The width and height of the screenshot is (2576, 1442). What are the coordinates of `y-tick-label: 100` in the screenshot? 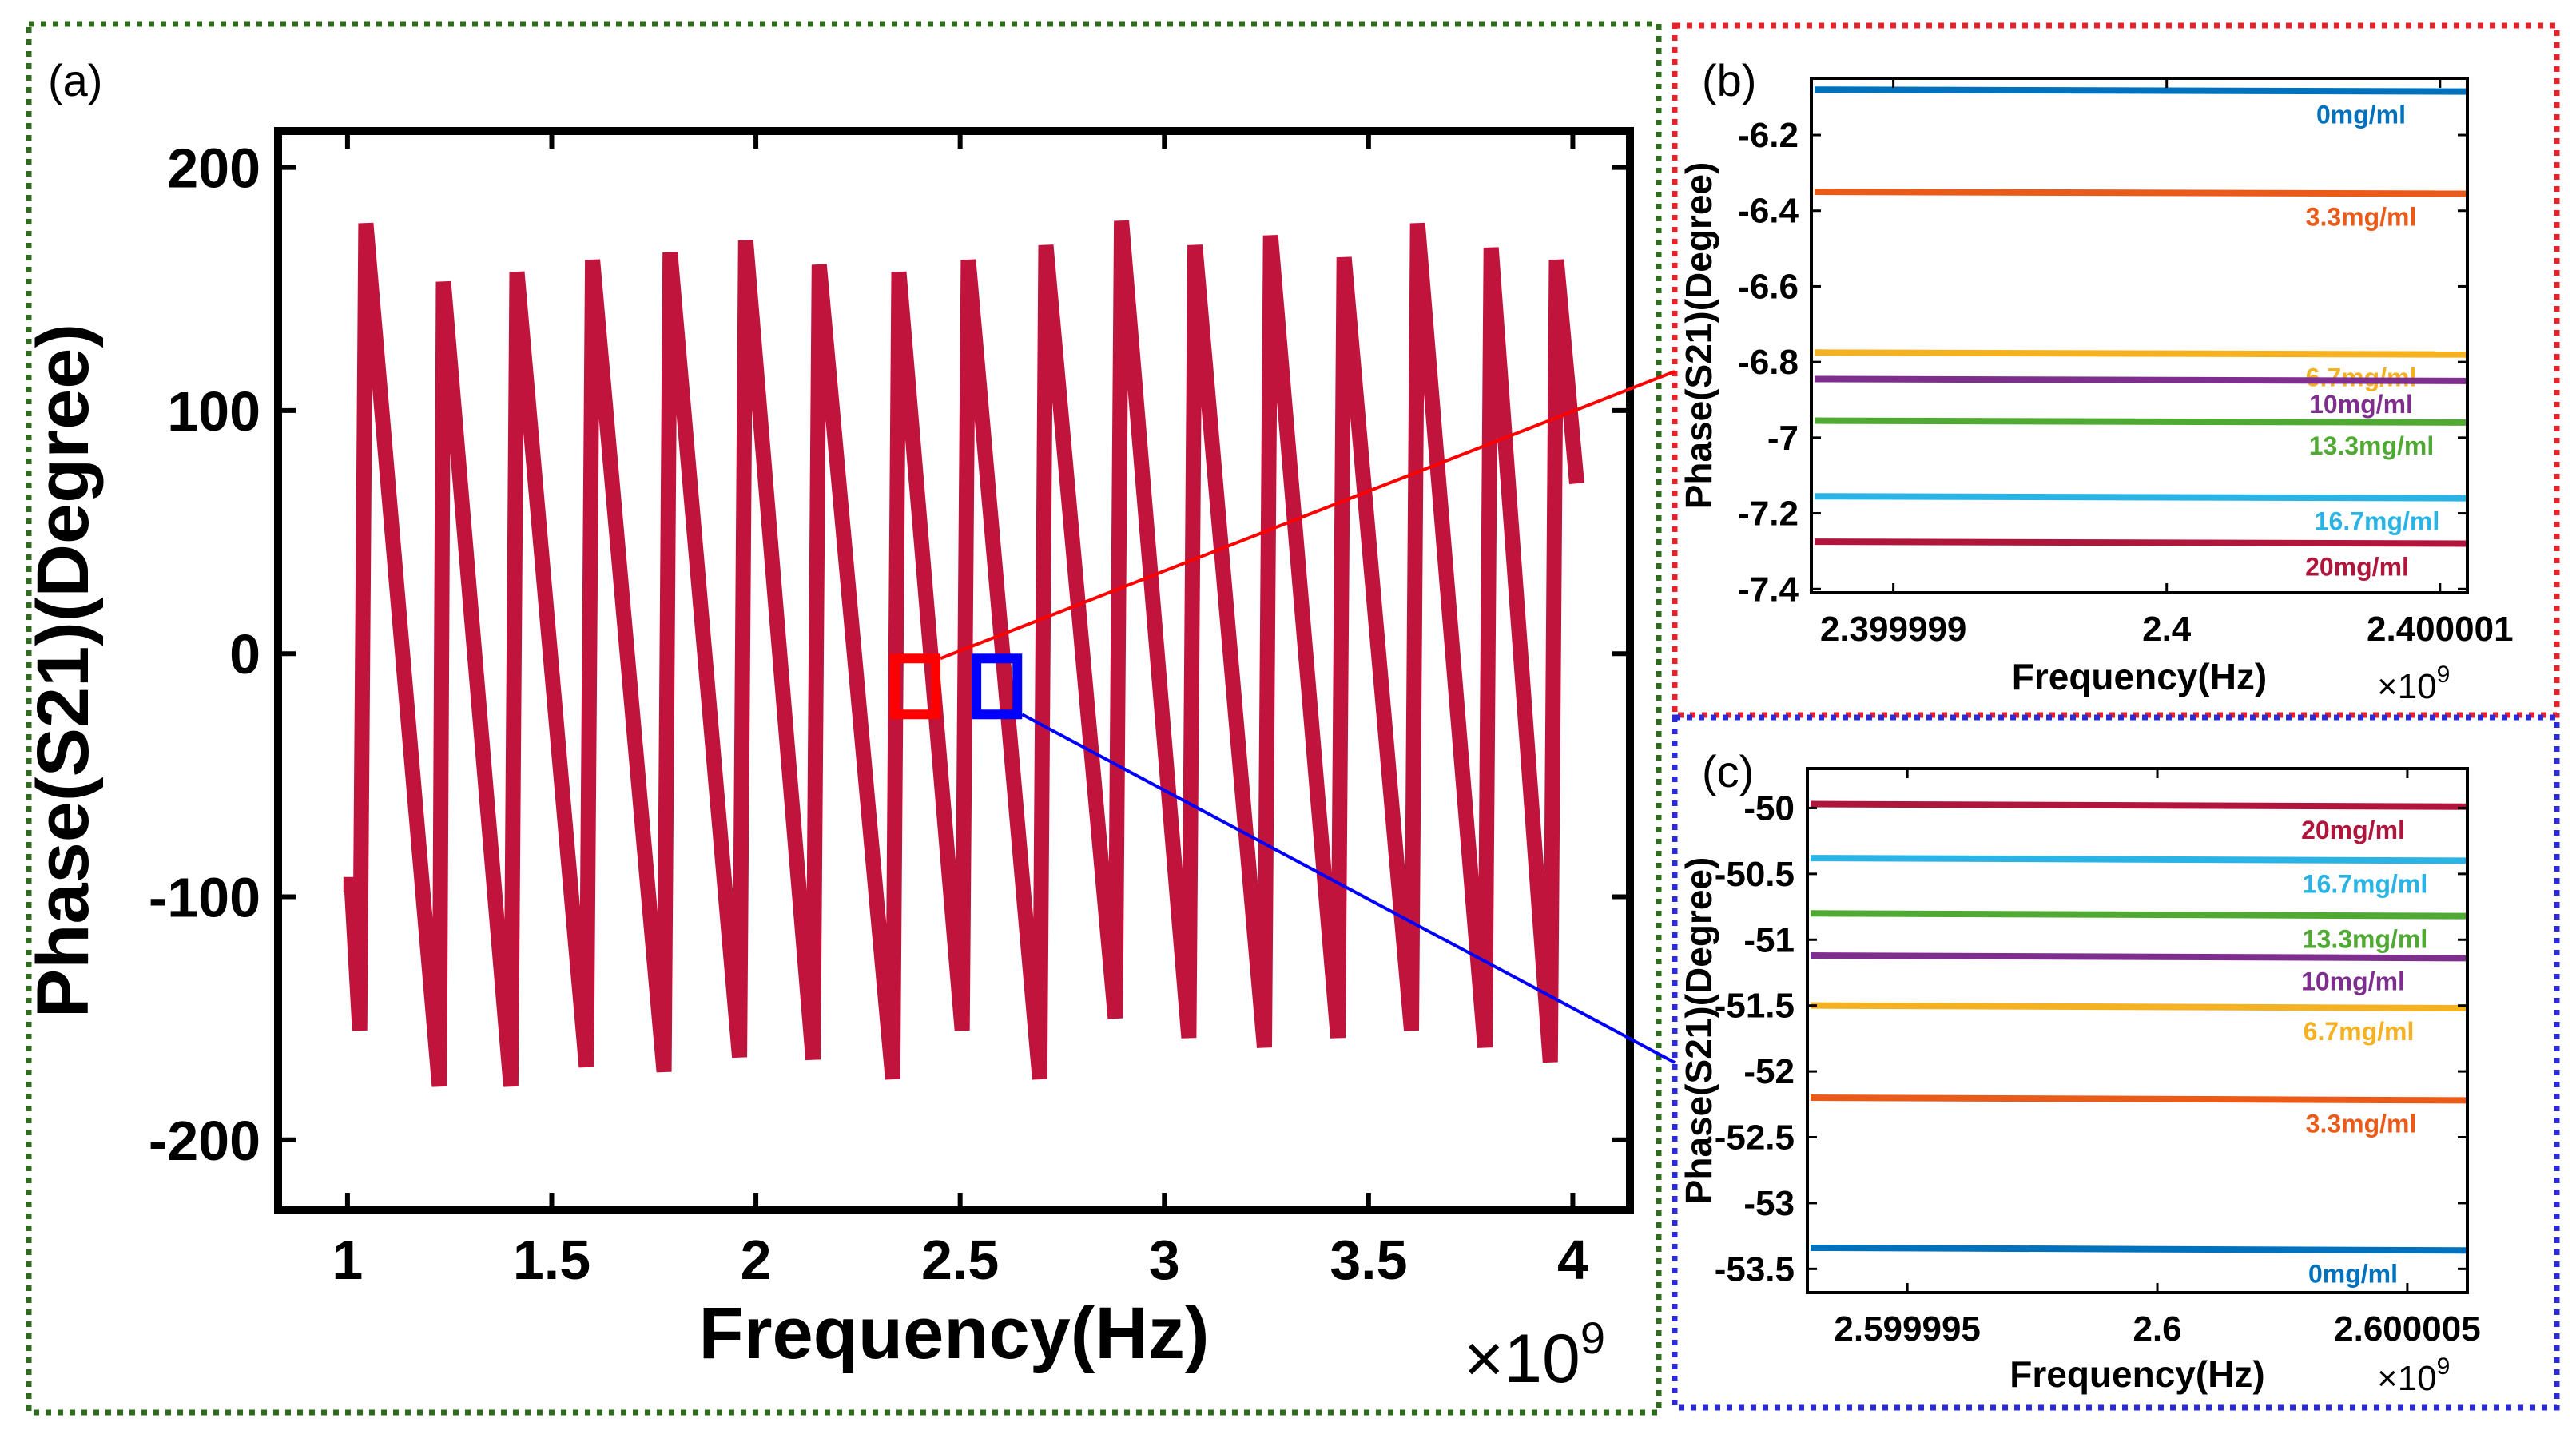 It's located at (213, 412).